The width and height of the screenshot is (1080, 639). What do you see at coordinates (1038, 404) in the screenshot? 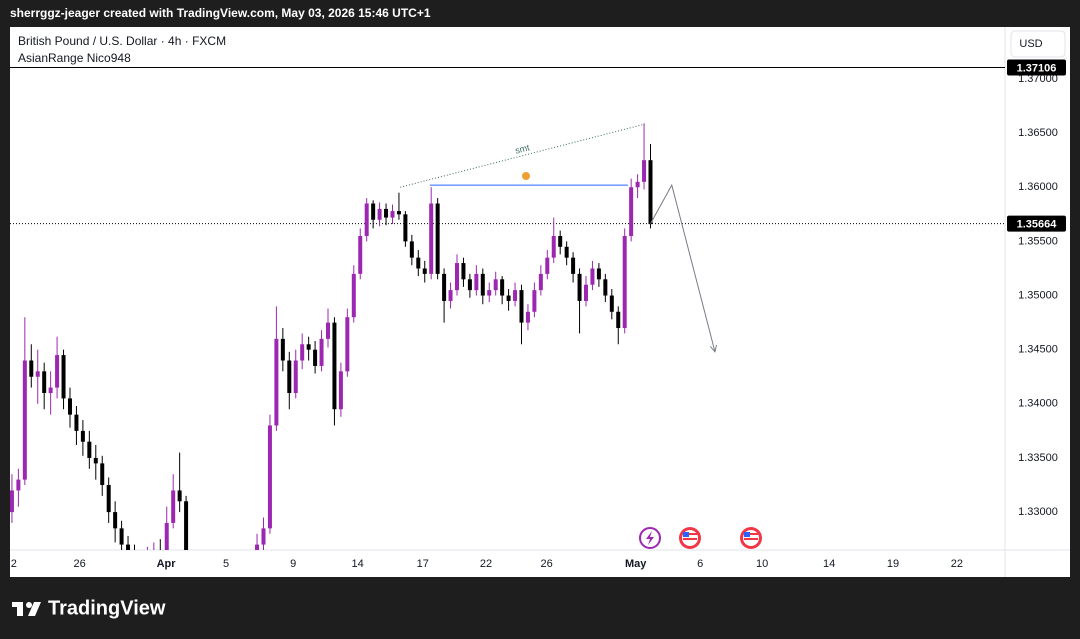
I see `y-tick-label: 1.34000` at bounding box center [1038, 404].